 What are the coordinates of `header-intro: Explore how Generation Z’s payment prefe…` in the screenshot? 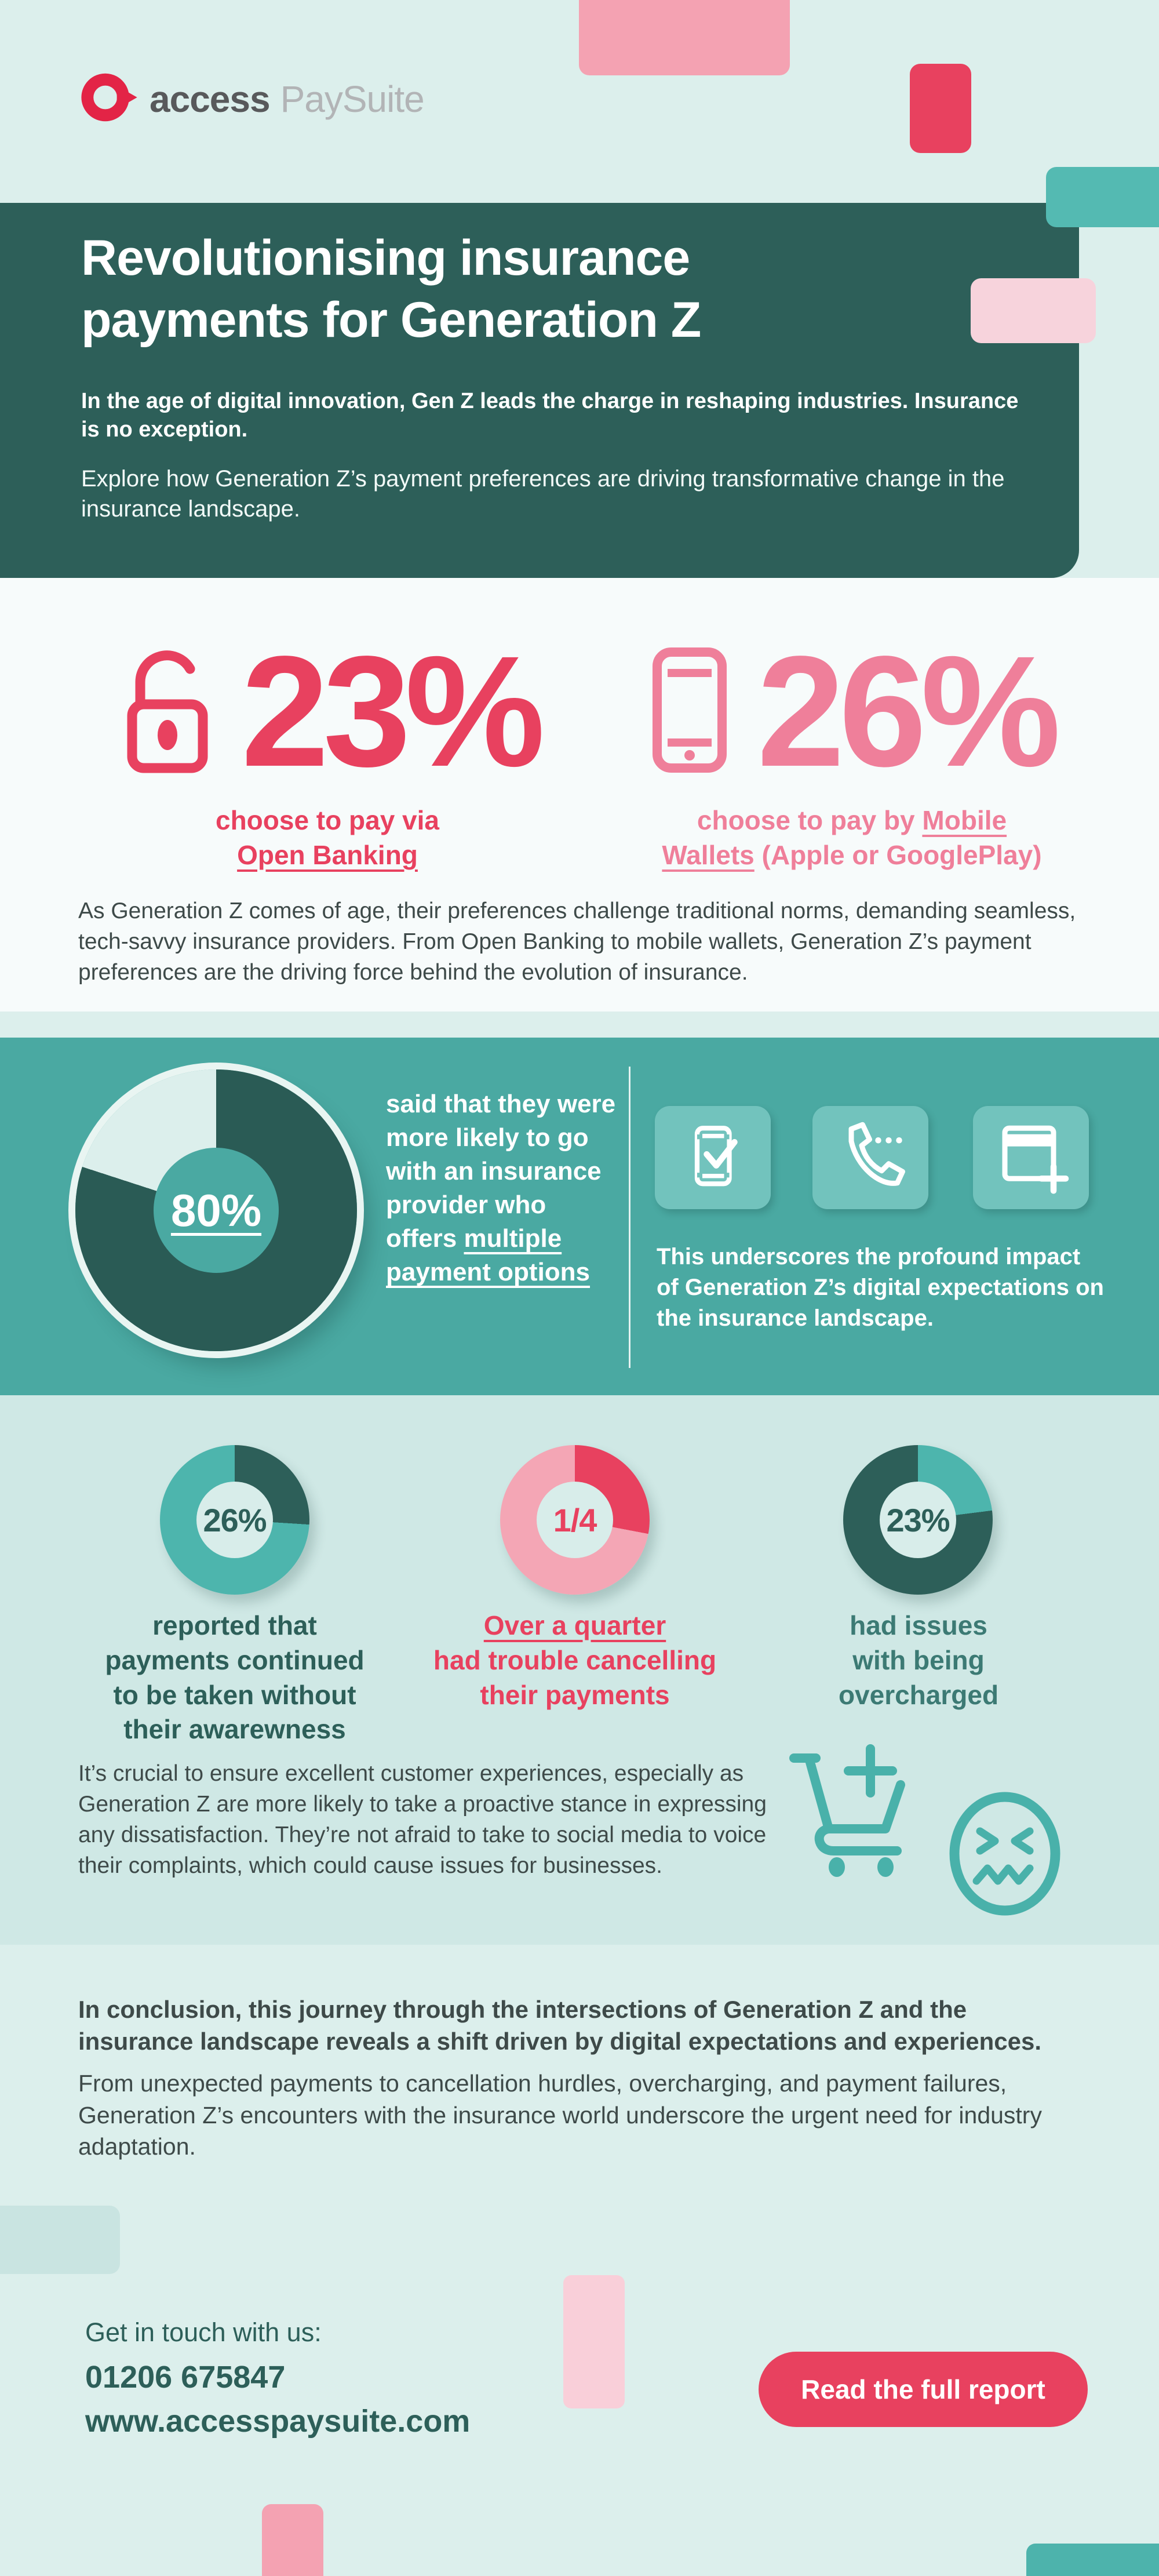 It's located at (543, 494).